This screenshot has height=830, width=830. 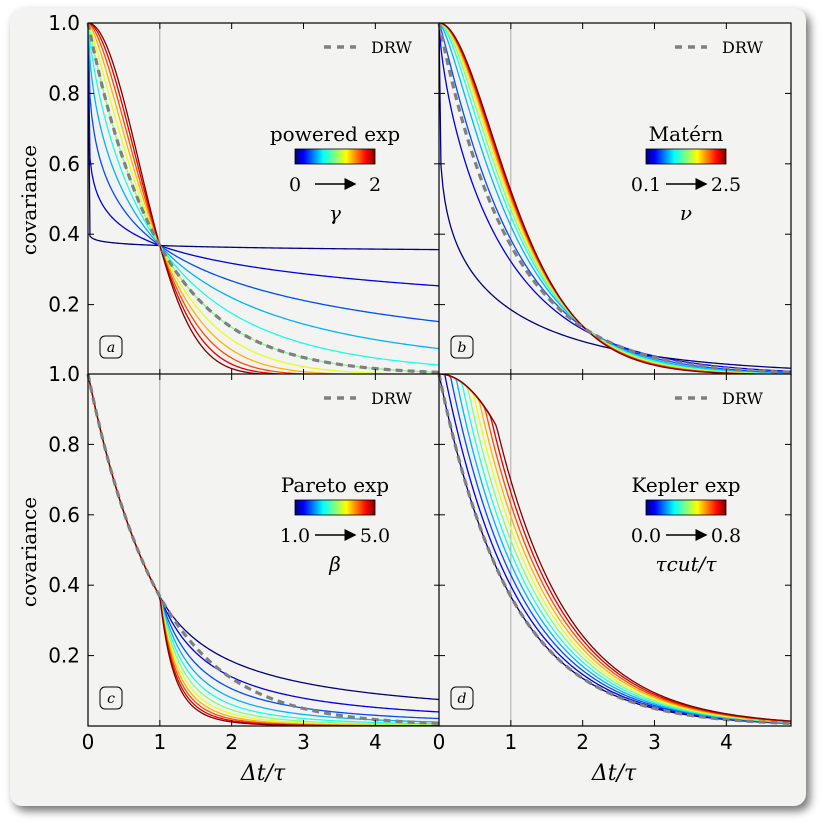 I want to click on colorbar-param-d: τcut/τ, so click(x=687, y=564).